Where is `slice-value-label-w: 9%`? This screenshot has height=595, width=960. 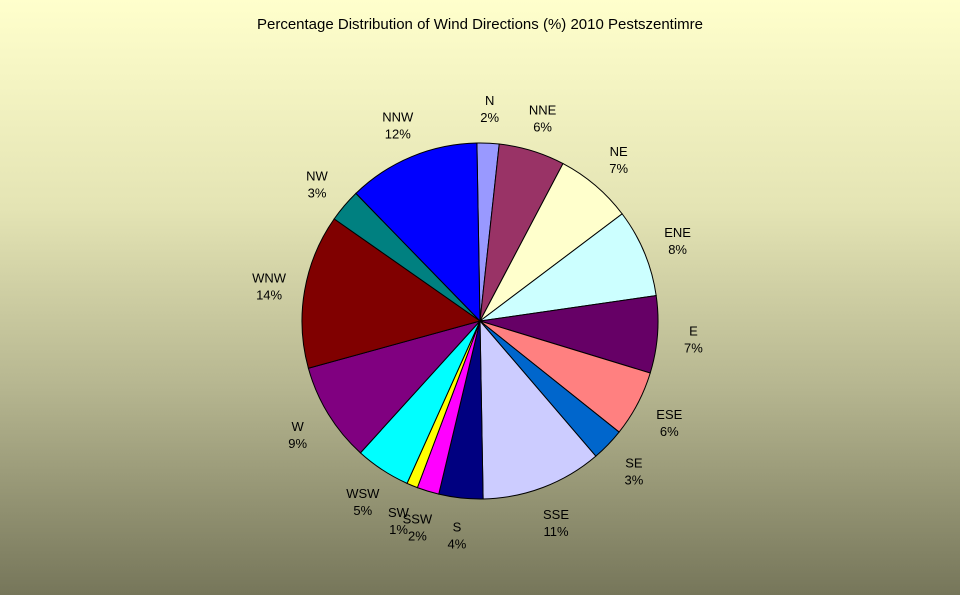
slice-value-label-w: 9% is located at coordinates (297, 443).